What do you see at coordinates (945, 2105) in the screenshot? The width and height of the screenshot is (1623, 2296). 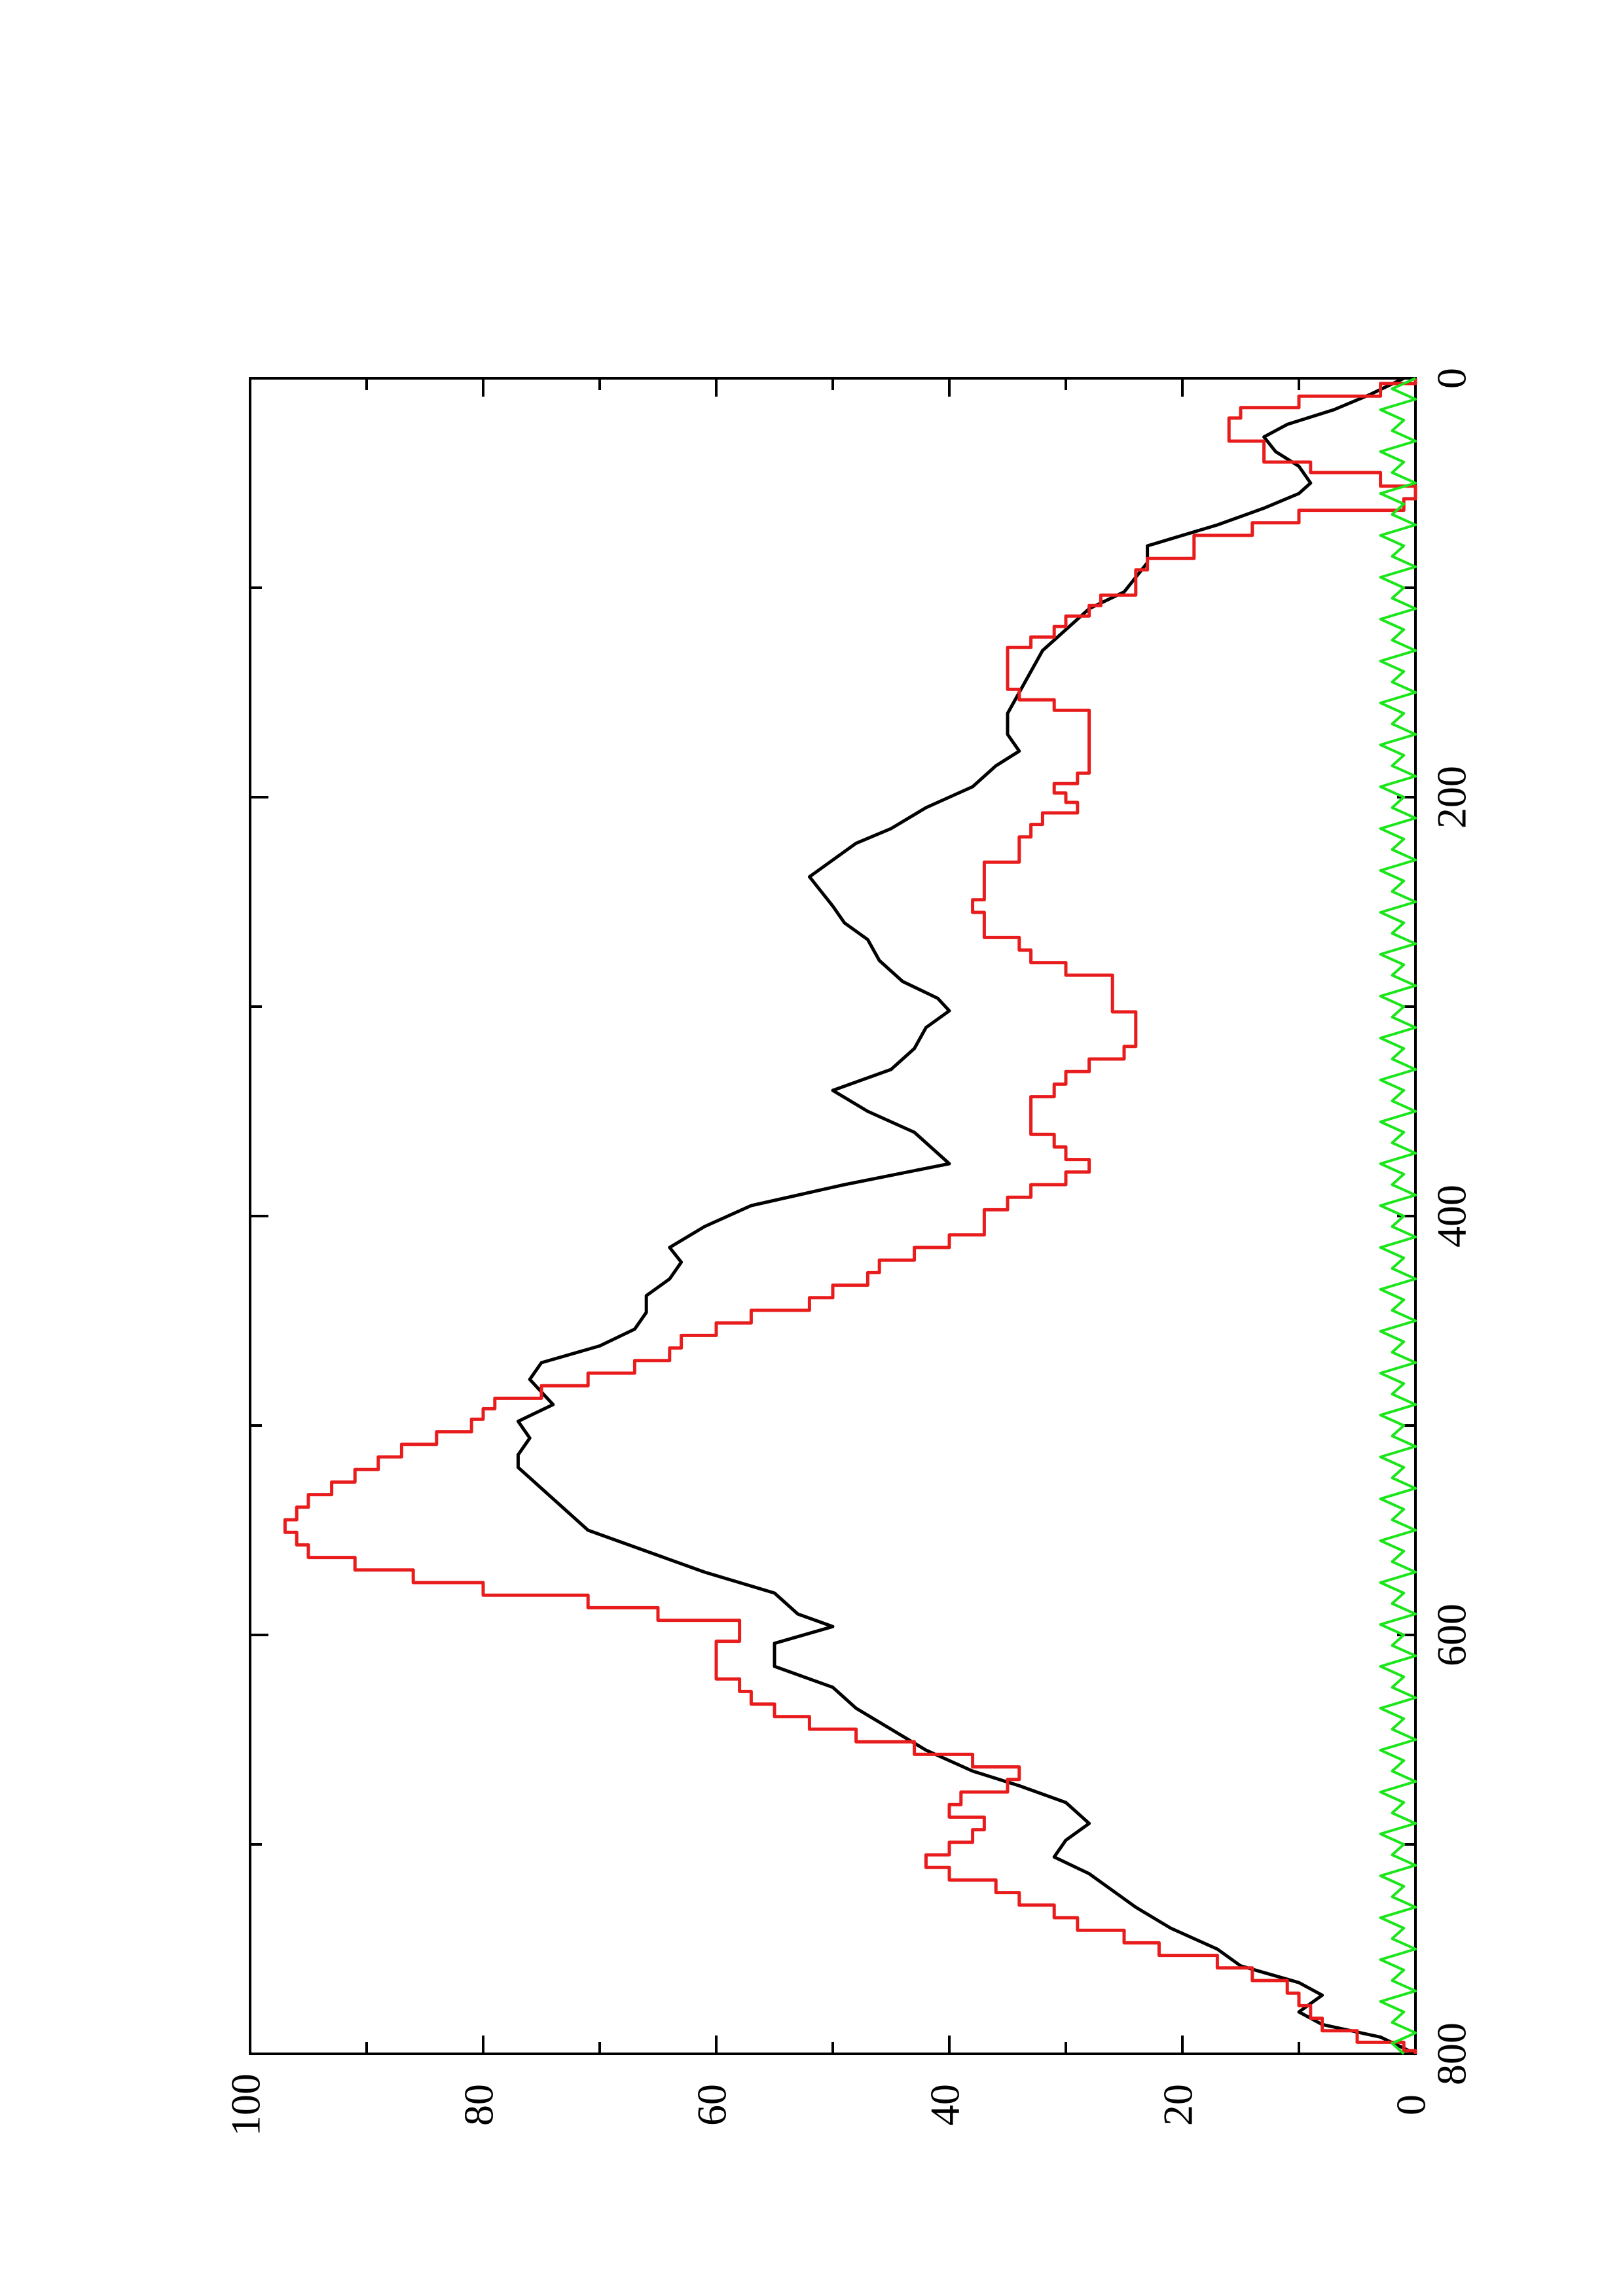 I see `y-tick-label: 40` at bounding box center [945, 2105].